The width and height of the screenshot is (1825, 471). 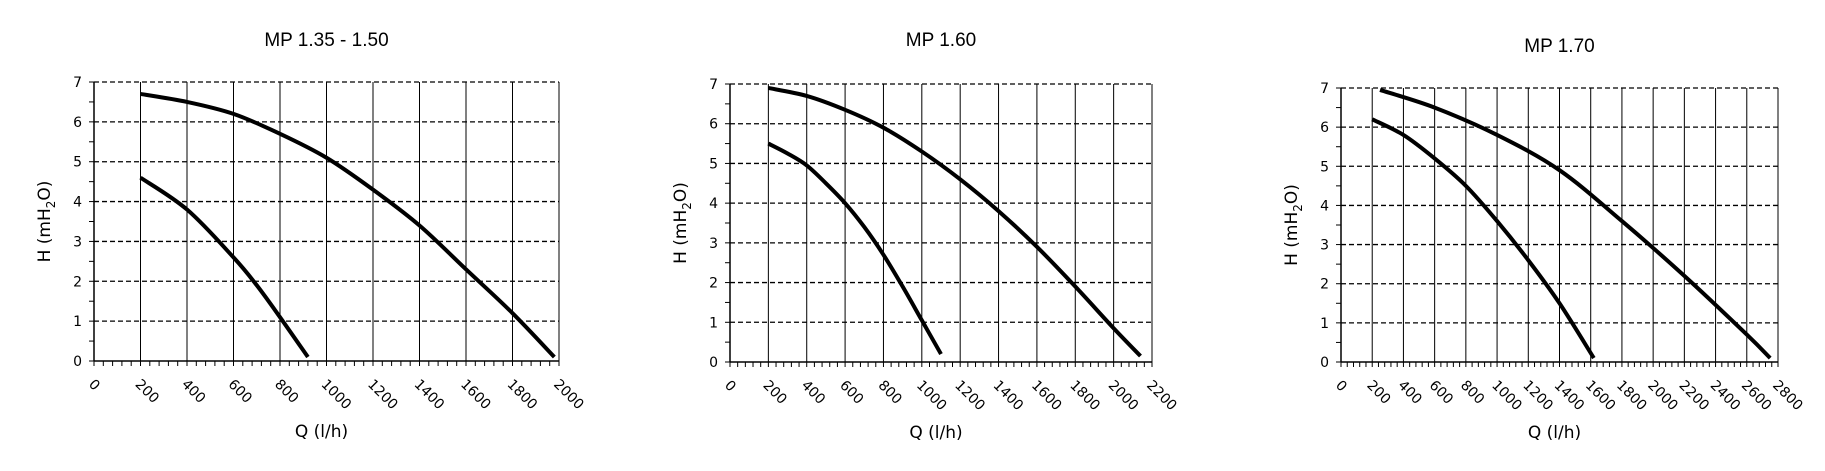 What do you see at coordinates (326, 40) in the screenshot?
I see `chart-title: MP 1.35 - 1.50` at bounding box center [326, 40].